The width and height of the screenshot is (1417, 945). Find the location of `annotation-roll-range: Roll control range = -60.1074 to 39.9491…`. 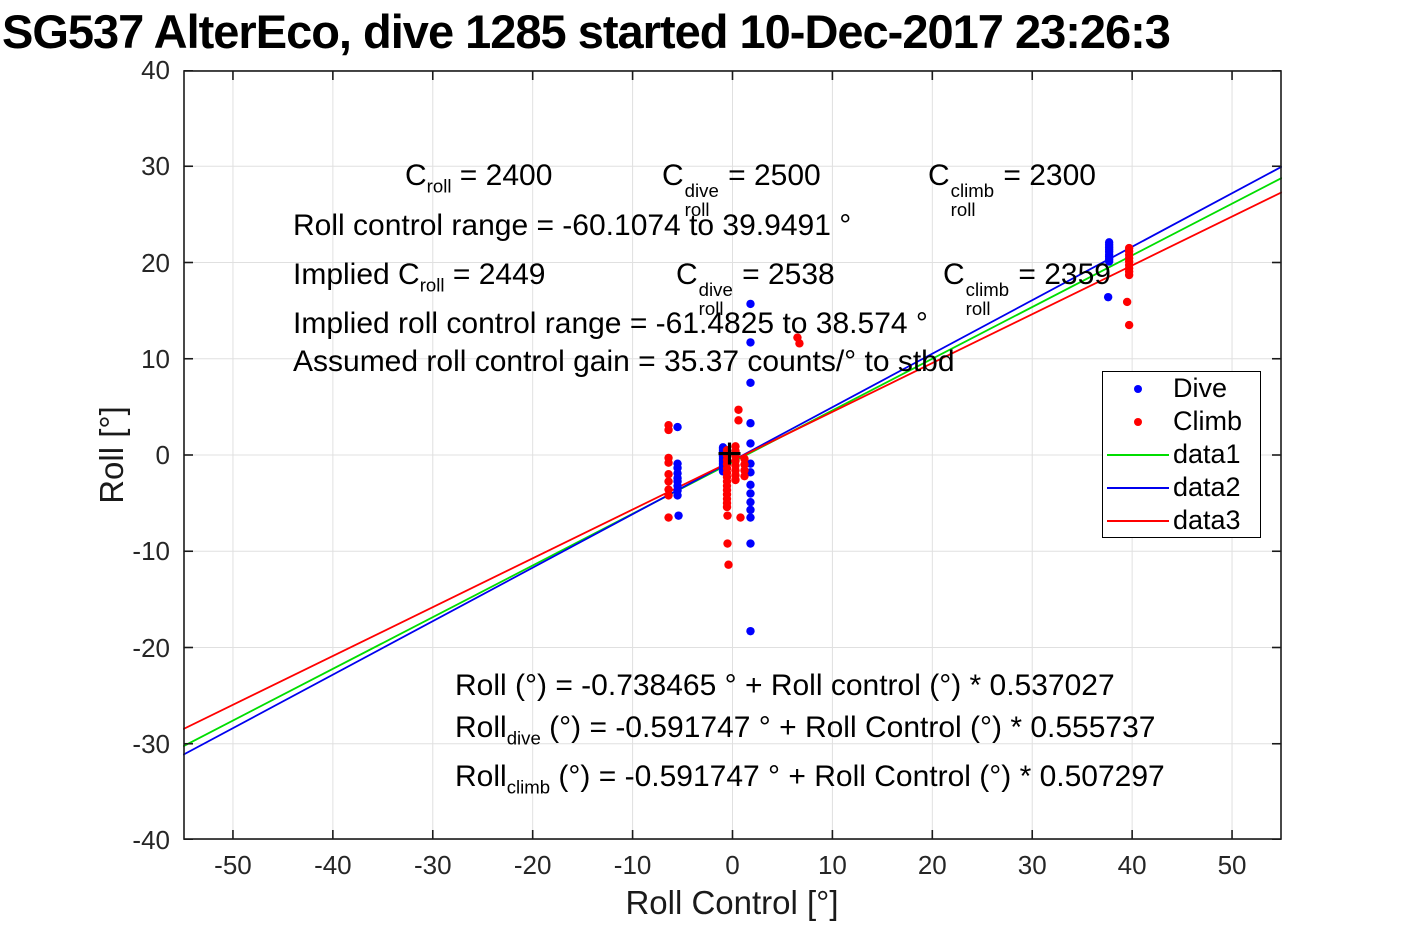

annotation-roll-range: Roll control range = -60.1074 to 39.9491… is located at coordinates (572, 225).